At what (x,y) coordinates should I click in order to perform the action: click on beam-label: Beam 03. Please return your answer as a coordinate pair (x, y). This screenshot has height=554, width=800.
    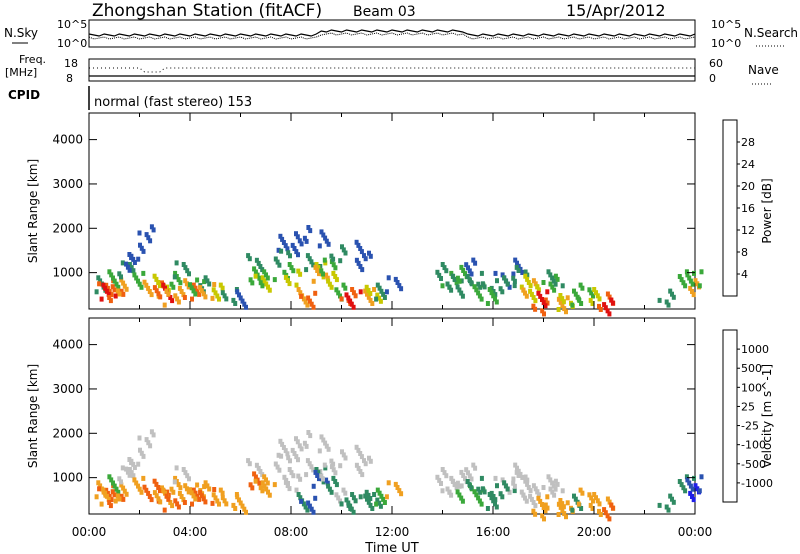
    Looking at the image, I should click on (384, 12).